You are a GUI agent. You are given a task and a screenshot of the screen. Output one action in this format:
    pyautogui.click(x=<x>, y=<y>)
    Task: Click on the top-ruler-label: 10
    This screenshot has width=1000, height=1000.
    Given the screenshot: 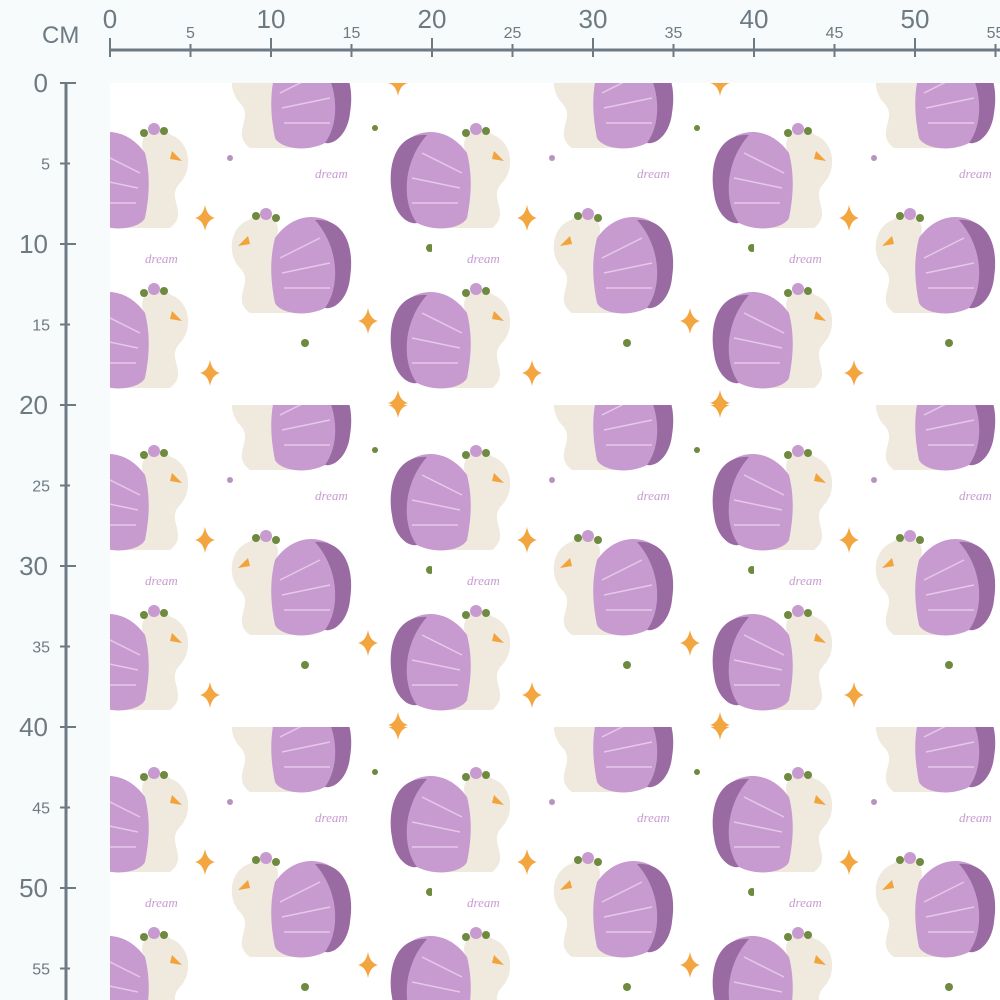 What is the action you would take?
    pyautogui.click(x=271, y=19)
    